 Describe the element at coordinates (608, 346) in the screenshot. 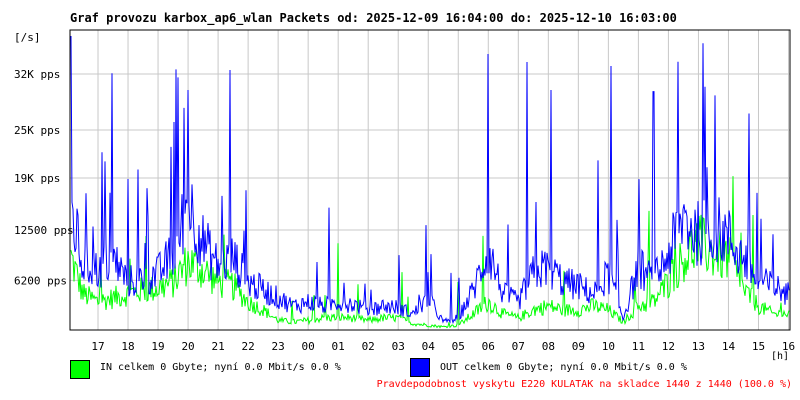

I see `x-tick-label: 10` at that location.